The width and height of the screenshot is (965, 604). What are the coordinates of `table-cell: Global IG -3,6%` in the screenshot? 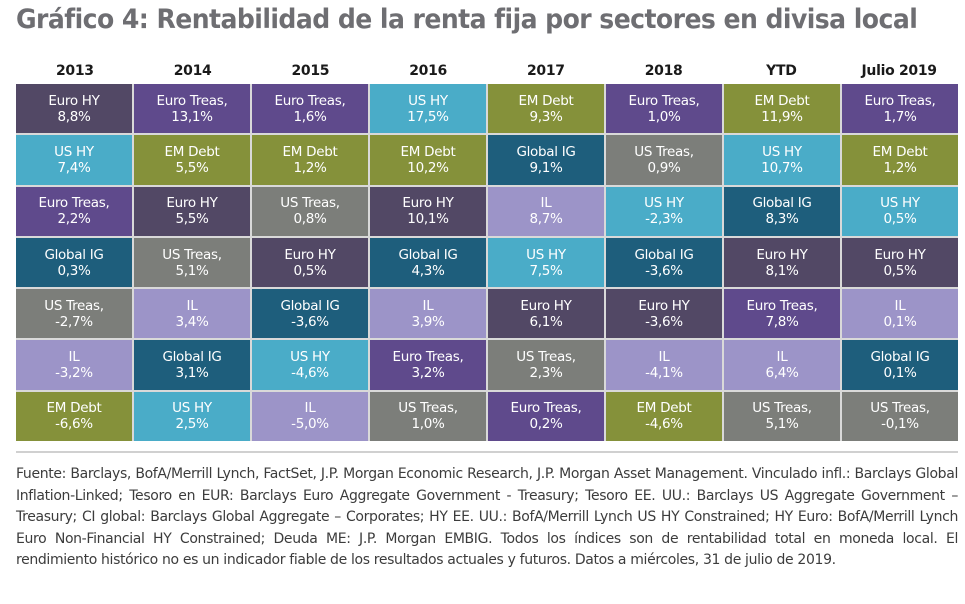 It's located at (310, 314).